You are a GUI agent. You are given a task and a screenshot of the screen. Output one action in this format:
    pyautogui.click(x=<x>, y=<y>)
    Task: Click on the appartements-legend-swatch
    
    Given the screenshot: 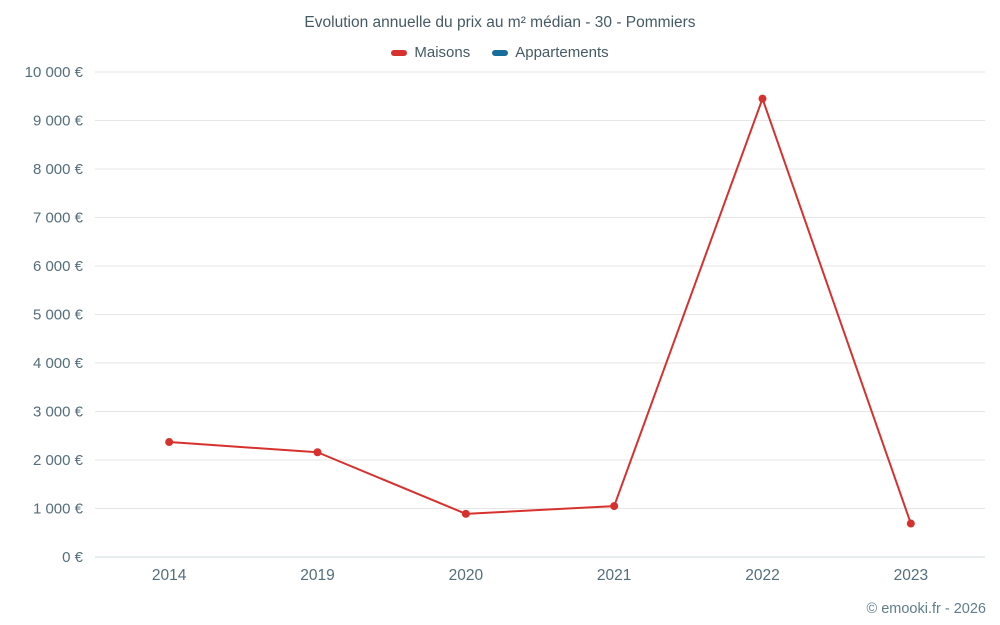 What is the action you would take?
    pyautogui.click(x=500, y=52)
    